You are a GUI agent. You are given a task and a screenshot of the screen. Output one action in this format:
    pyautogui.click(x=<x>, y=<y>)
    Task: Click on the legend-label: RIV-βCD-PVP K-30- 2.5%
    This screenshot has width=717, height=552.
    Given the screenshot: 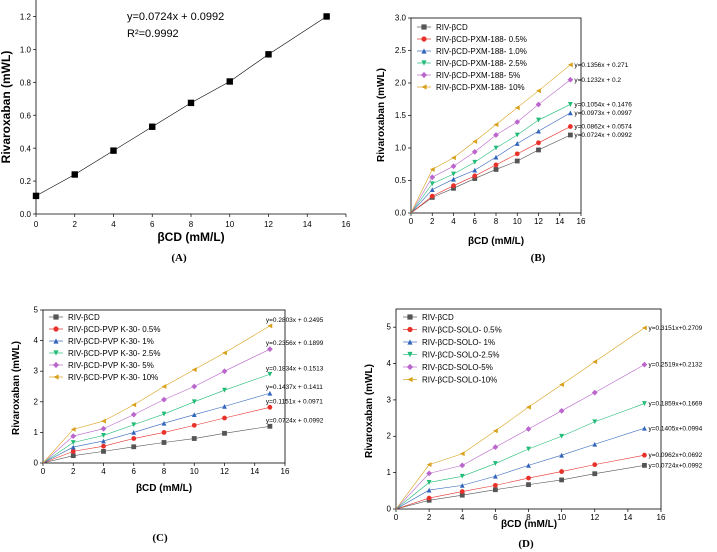 What is the action you would take?
    pyautogui.click(x=114, y=353)
    